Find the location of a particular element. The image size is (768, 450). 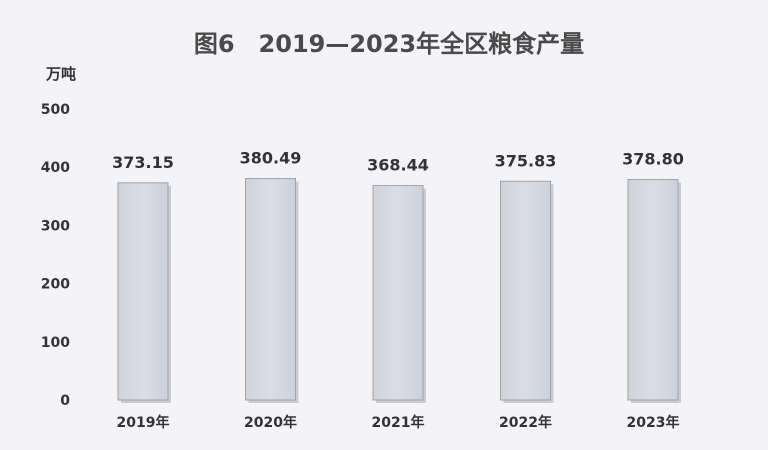

data-label: 375.83 is located at coordinates (526, 160).